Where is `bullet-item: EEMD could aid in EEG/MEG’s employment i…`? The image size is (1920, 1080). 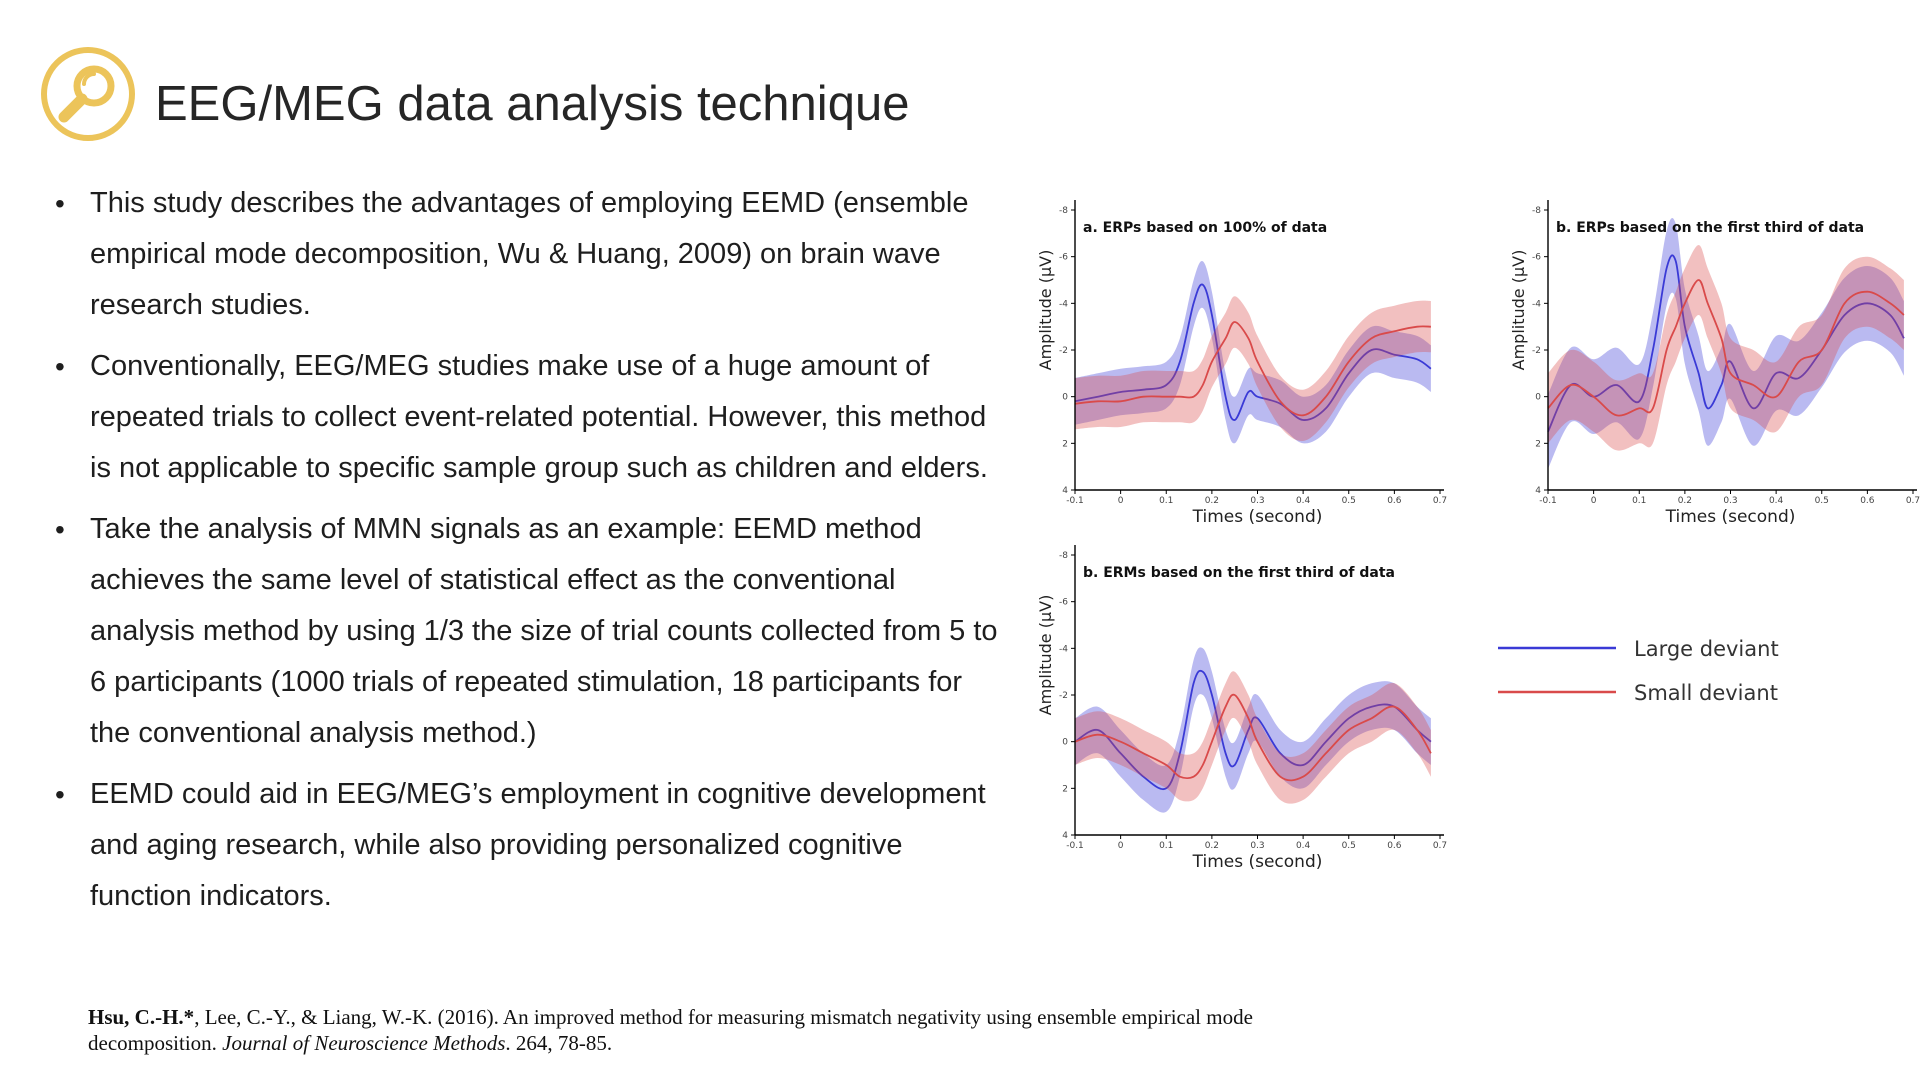 bullet-item: EEMD could aid in EEG/MEG’s employment i… is located at coordinates (528, 845).